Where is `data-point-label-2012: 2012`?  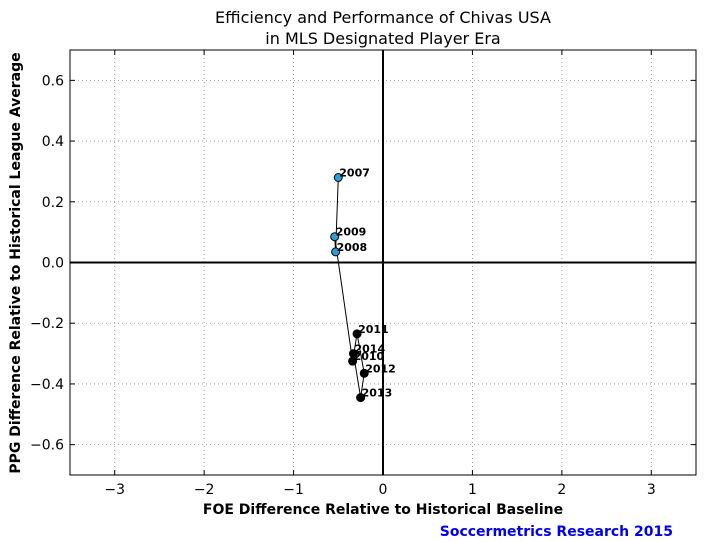
data-point-label-2012: 2012 is located at coordinates (380, 368).